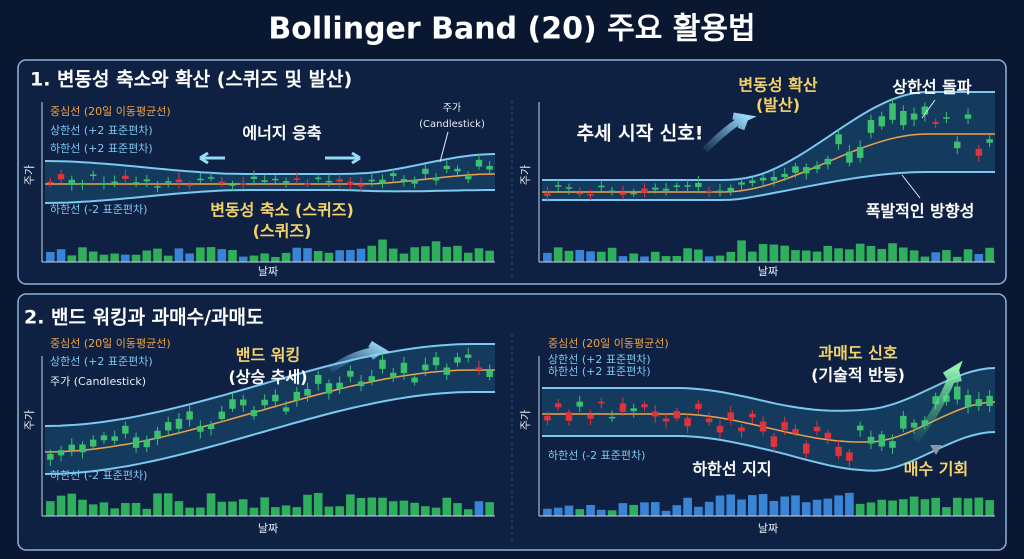 The width and height of the screenshot is (1024, 559). I want to click on y-axis-label: 주가, so click(29, 420).